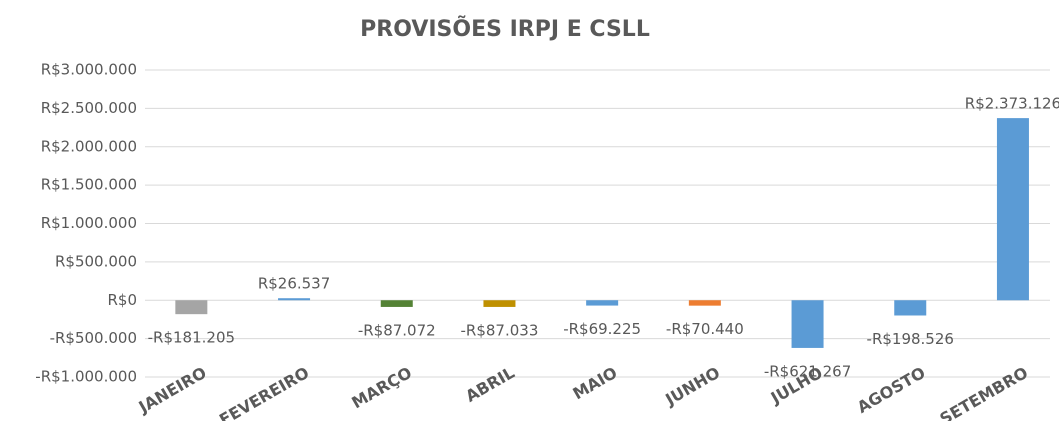  What do you see at coordinates (500, 330) in the screenshot?
I see `value-label: -R$87.033` at bounding box center [500, 330].